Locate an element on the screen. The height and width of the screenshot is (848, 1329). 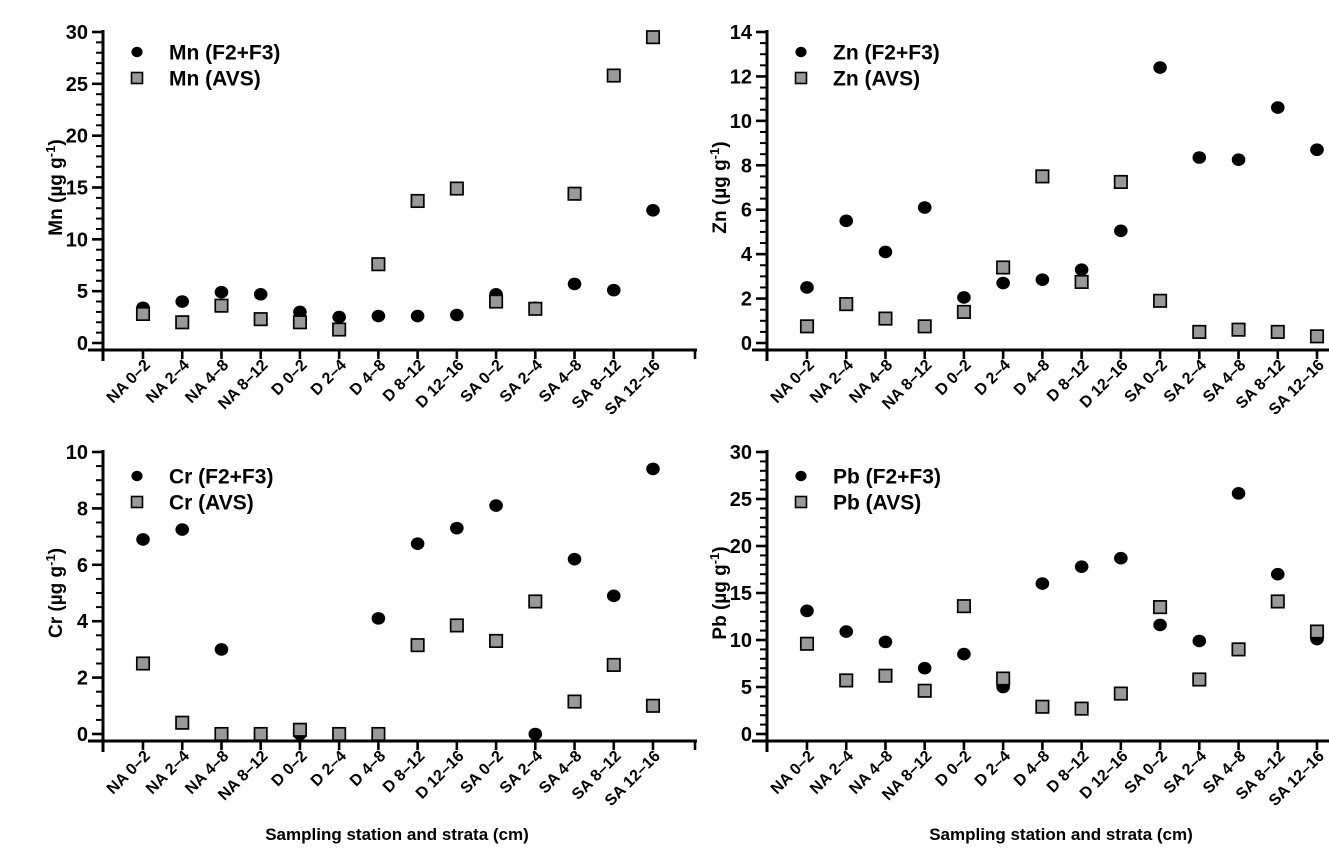
legend-label: Zn (F2+F3) is located at coordinates (886, 53).